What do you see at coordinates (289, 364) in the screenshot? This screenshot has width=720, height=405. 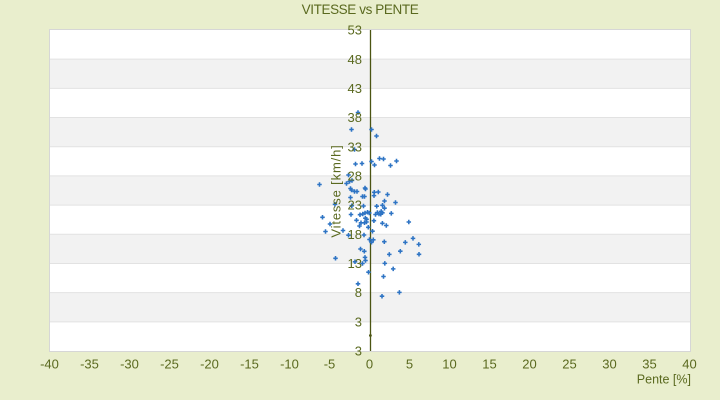 I see `svg-text: -10` at bounding box center [289, 364].